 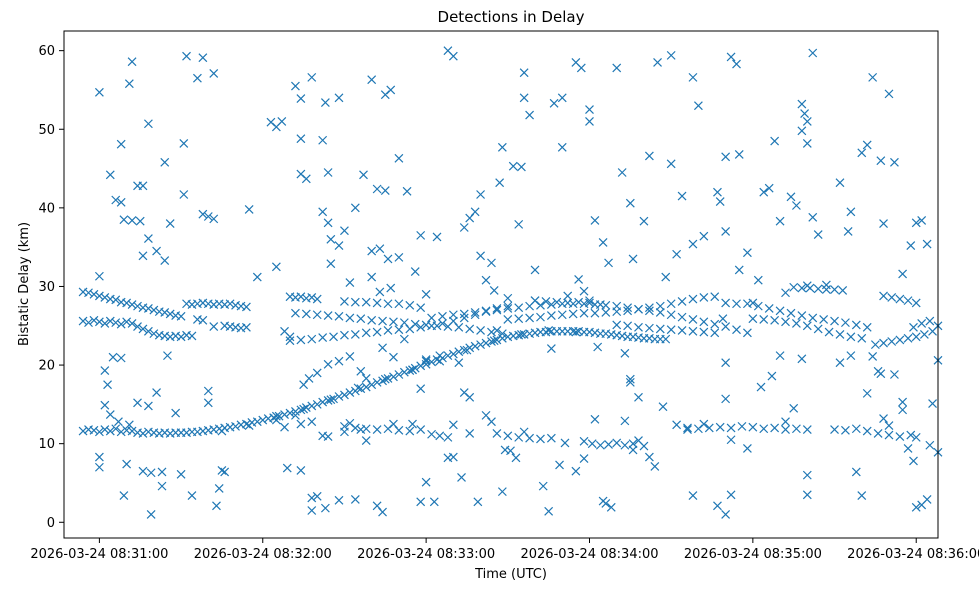 I want to click on y-tick-label: 30, so click(x=46, y=287).